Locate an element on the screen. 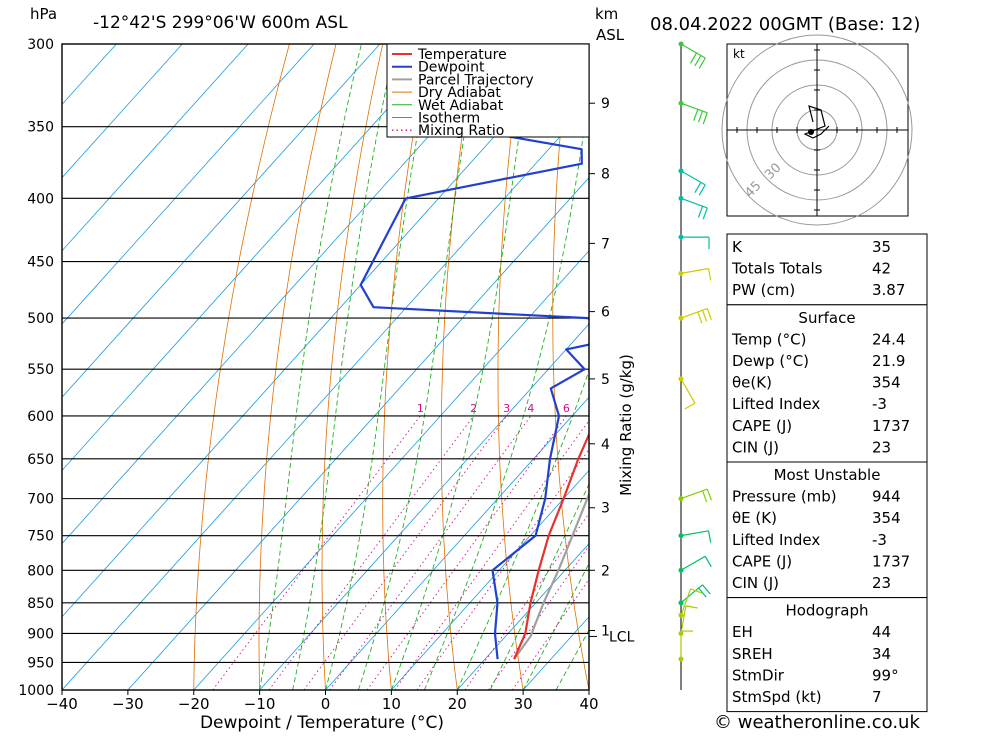 The width and height of the screenshot is (1000, 737). x-tick-label: −10 is located at coordinates (260, 704).